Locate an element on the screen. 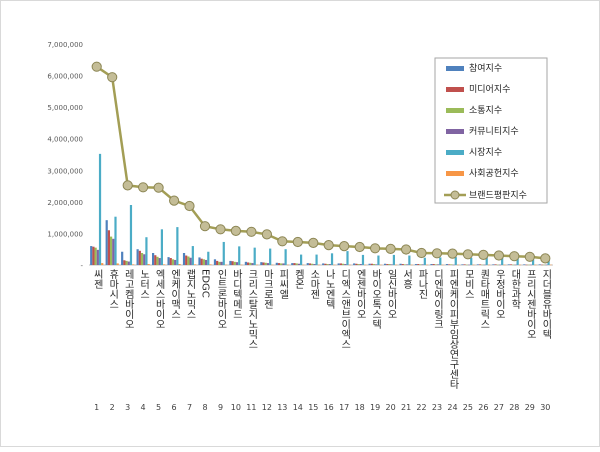 The image size is (600, 452). y-tick-label: 6,000,000 is located at coordinates (65, 77).